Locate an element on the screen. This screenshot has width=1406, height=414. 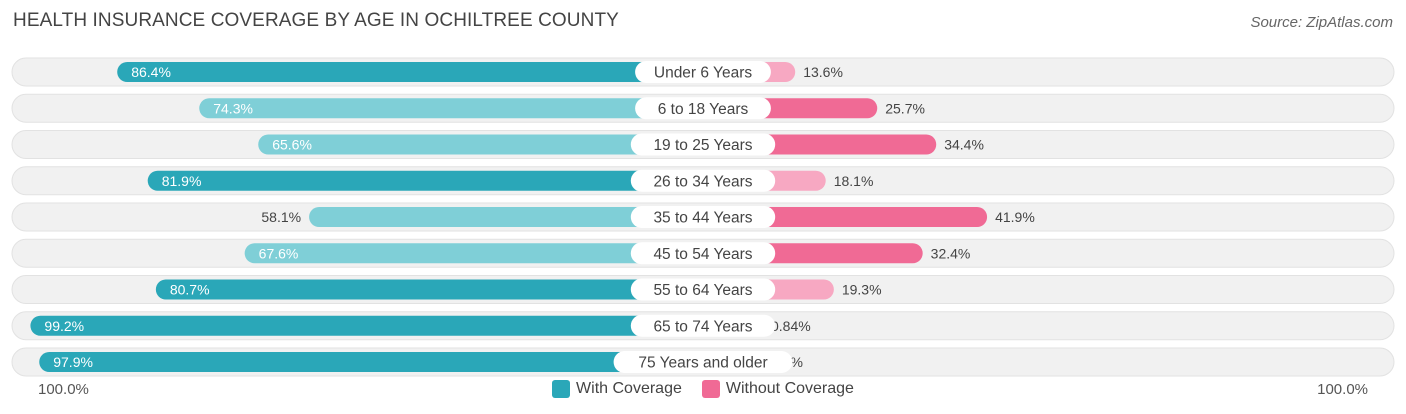
value-label-without: 32.4% is located at coordinates (951, 253).